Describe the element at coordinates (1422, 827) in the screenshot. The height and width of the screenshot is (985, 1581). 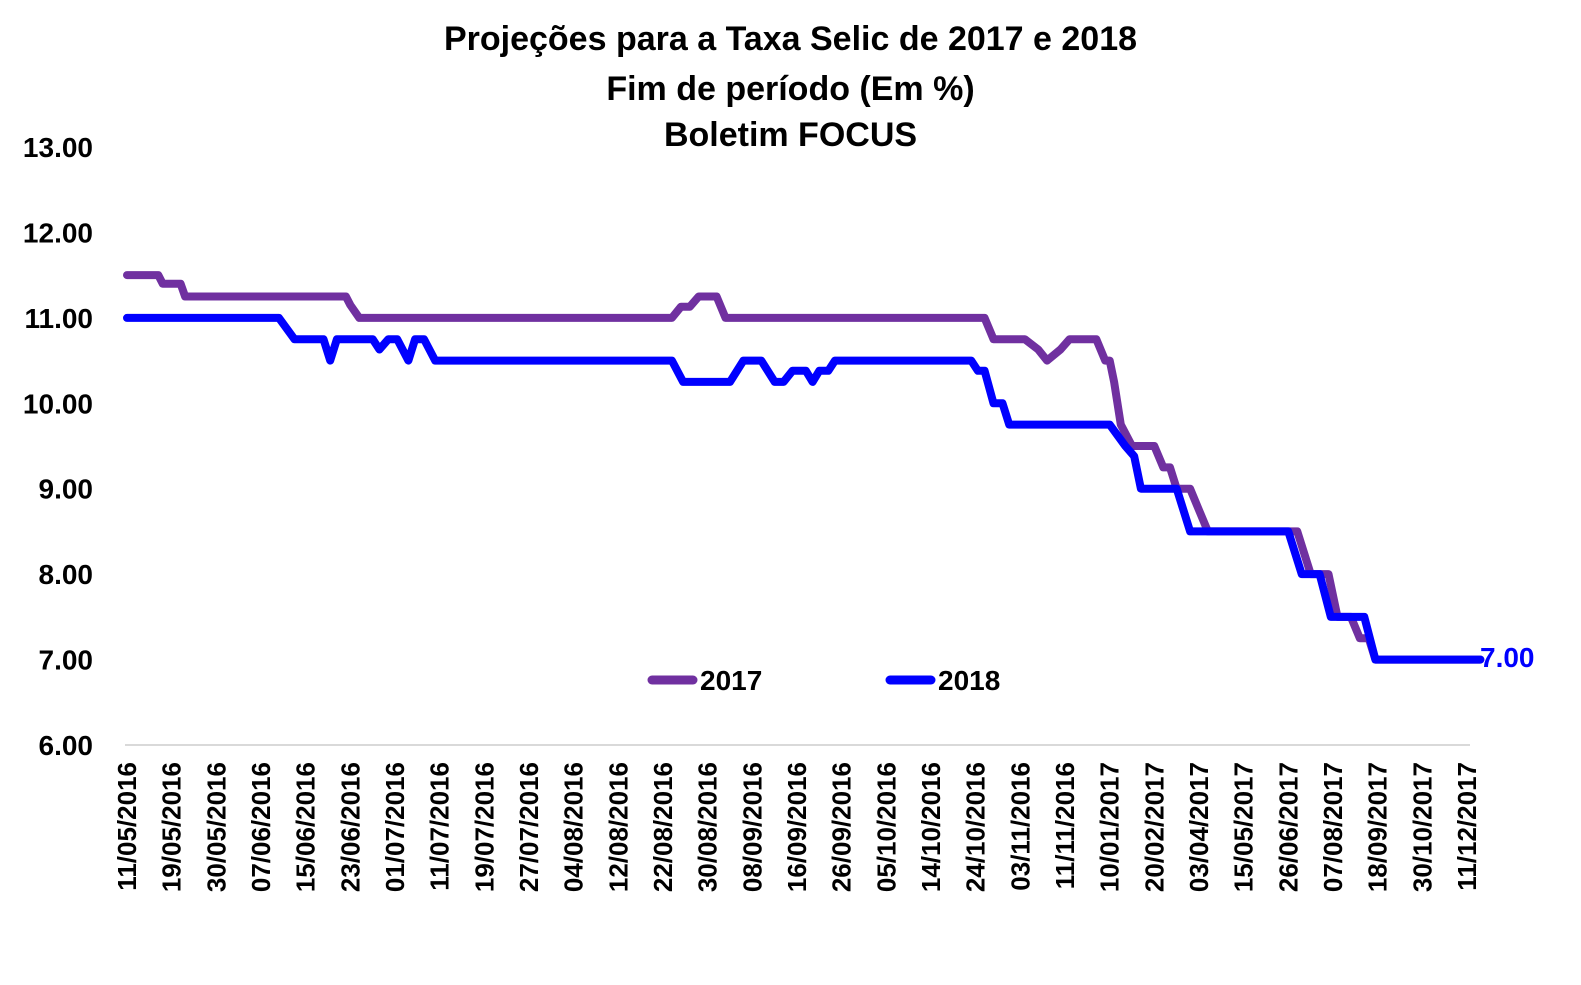
I see `x-tick-label: 30/10/2017` at that location.